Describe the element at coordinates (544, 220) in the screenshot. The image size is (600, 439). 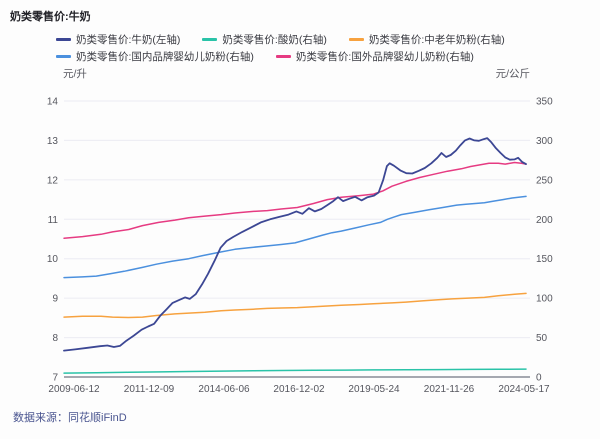
I see `right-axis-tick: 200` at that location.